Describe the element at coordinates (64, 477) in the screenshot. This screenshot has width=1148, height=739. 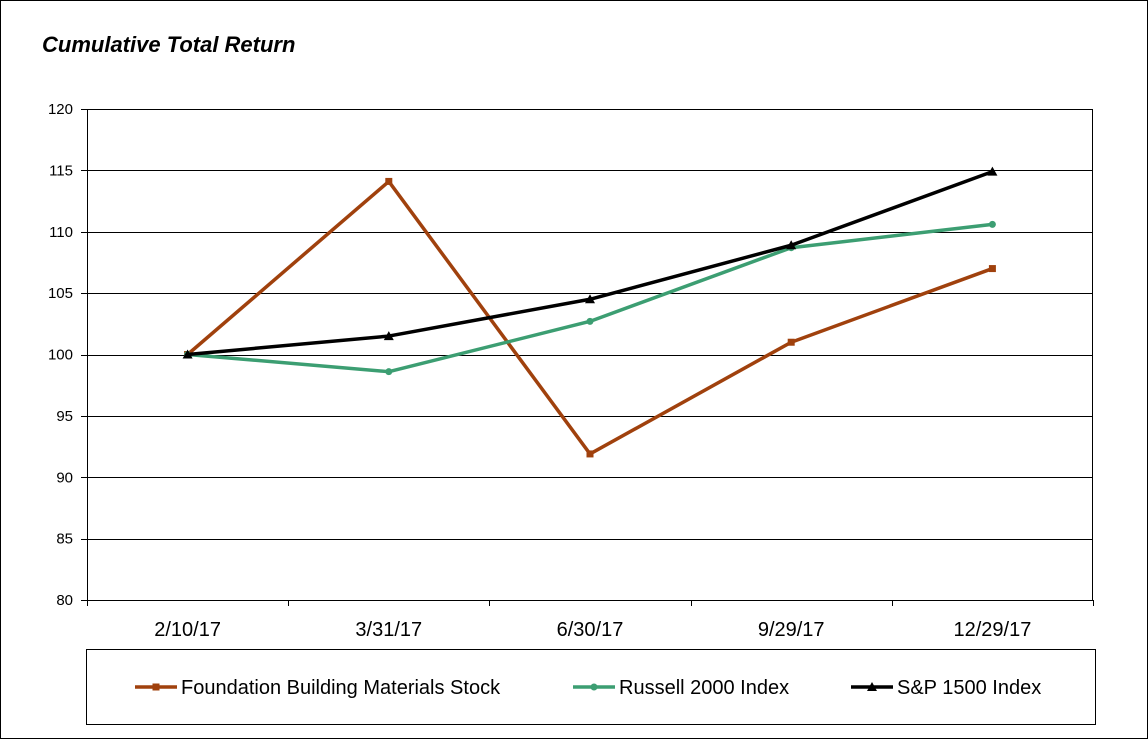
I see `y-tick-label: 90` at that location.